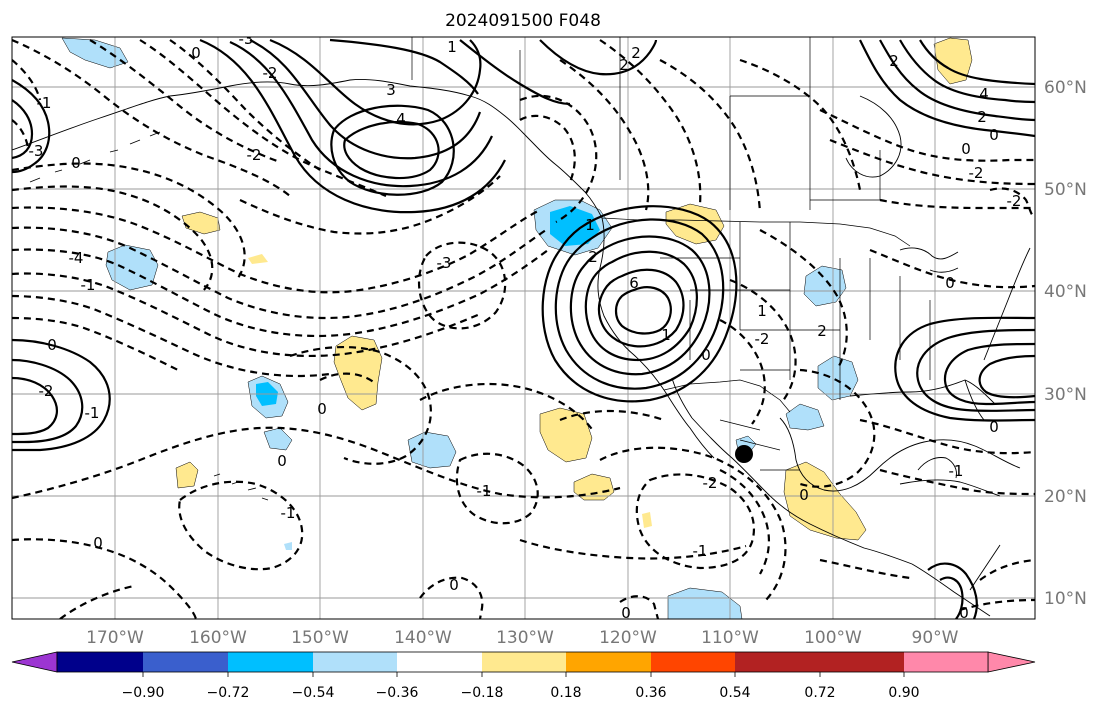  I want to click on lon-tick-label: 140°W, so click(423, 638).